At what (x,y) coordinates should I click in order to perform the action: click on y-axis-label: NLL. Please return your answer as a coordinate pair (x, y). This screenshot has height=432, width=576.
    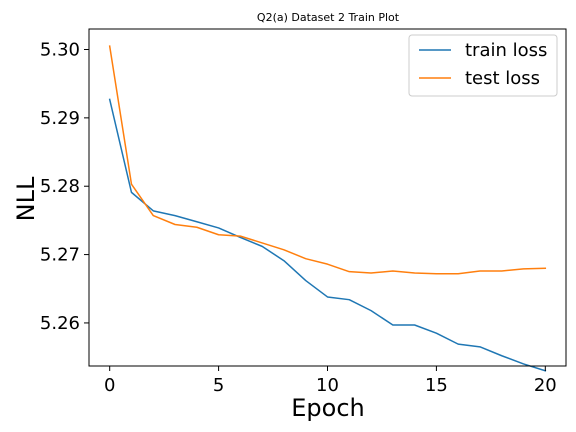
    Looking at the image, I should click on (26, 198).